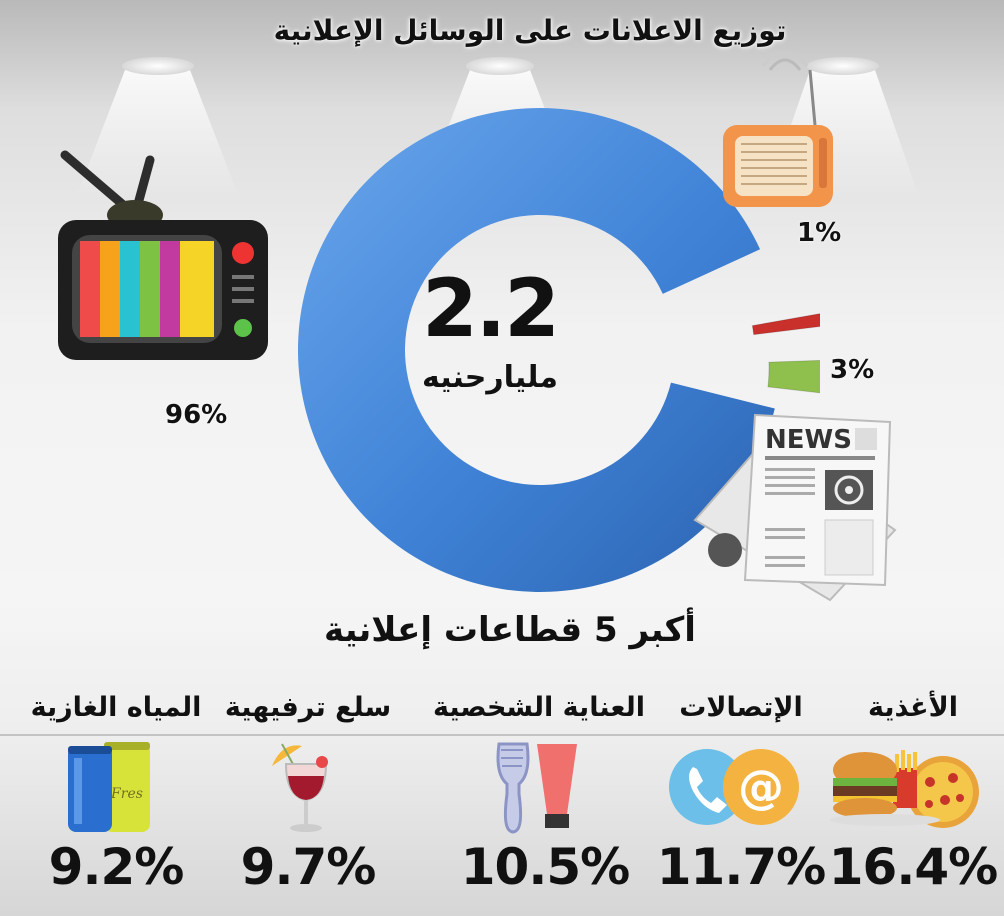  I want to click on sector-label-food: الأغذية, so click(913, 707).